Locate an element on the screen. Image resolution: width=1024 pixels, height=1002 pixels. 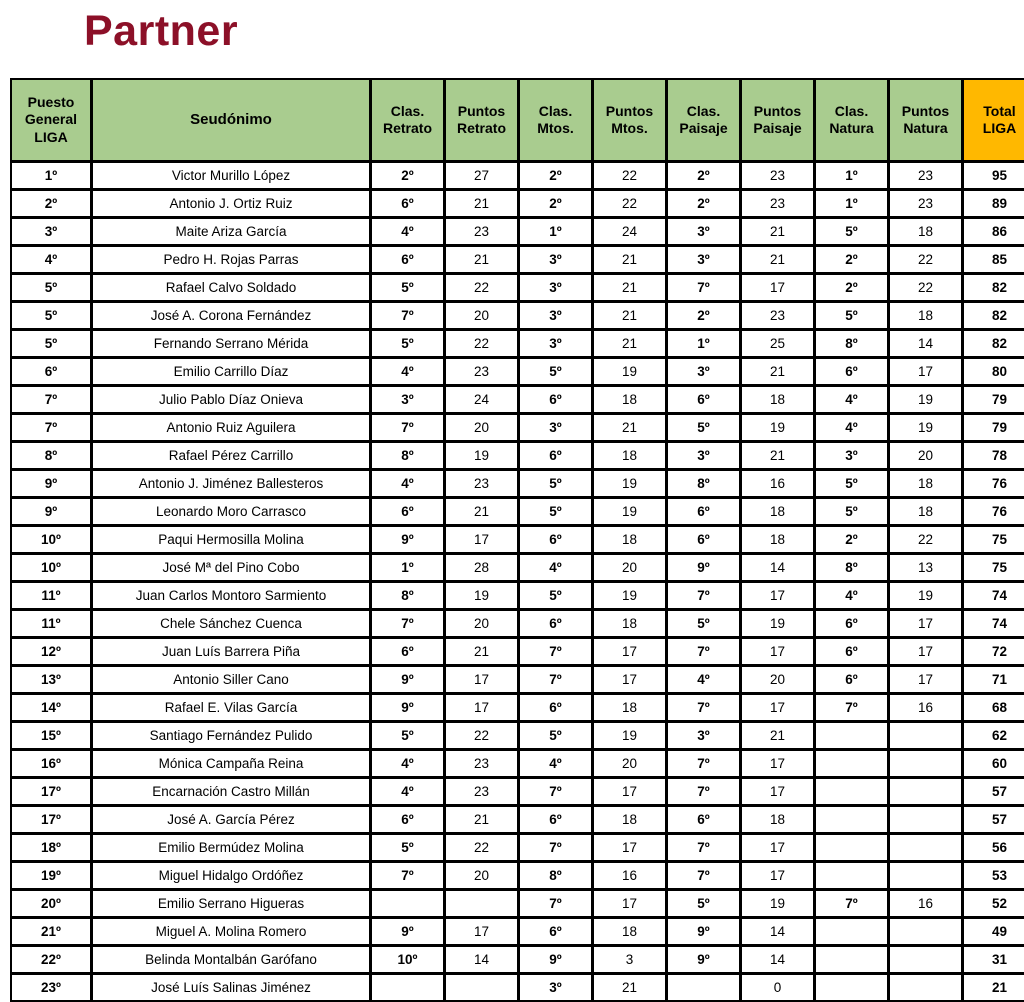
cell-puntos_retrato: 14 is located at coordinates (481, 959).